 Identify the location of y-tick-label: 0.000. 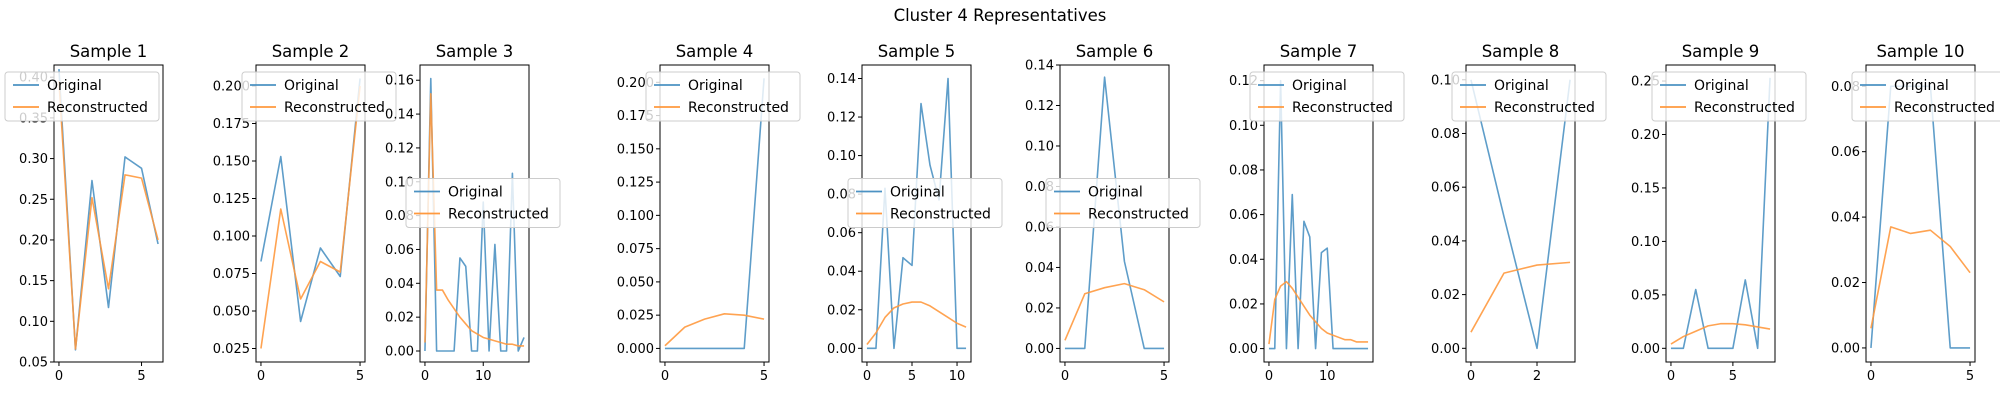
(635, 349).